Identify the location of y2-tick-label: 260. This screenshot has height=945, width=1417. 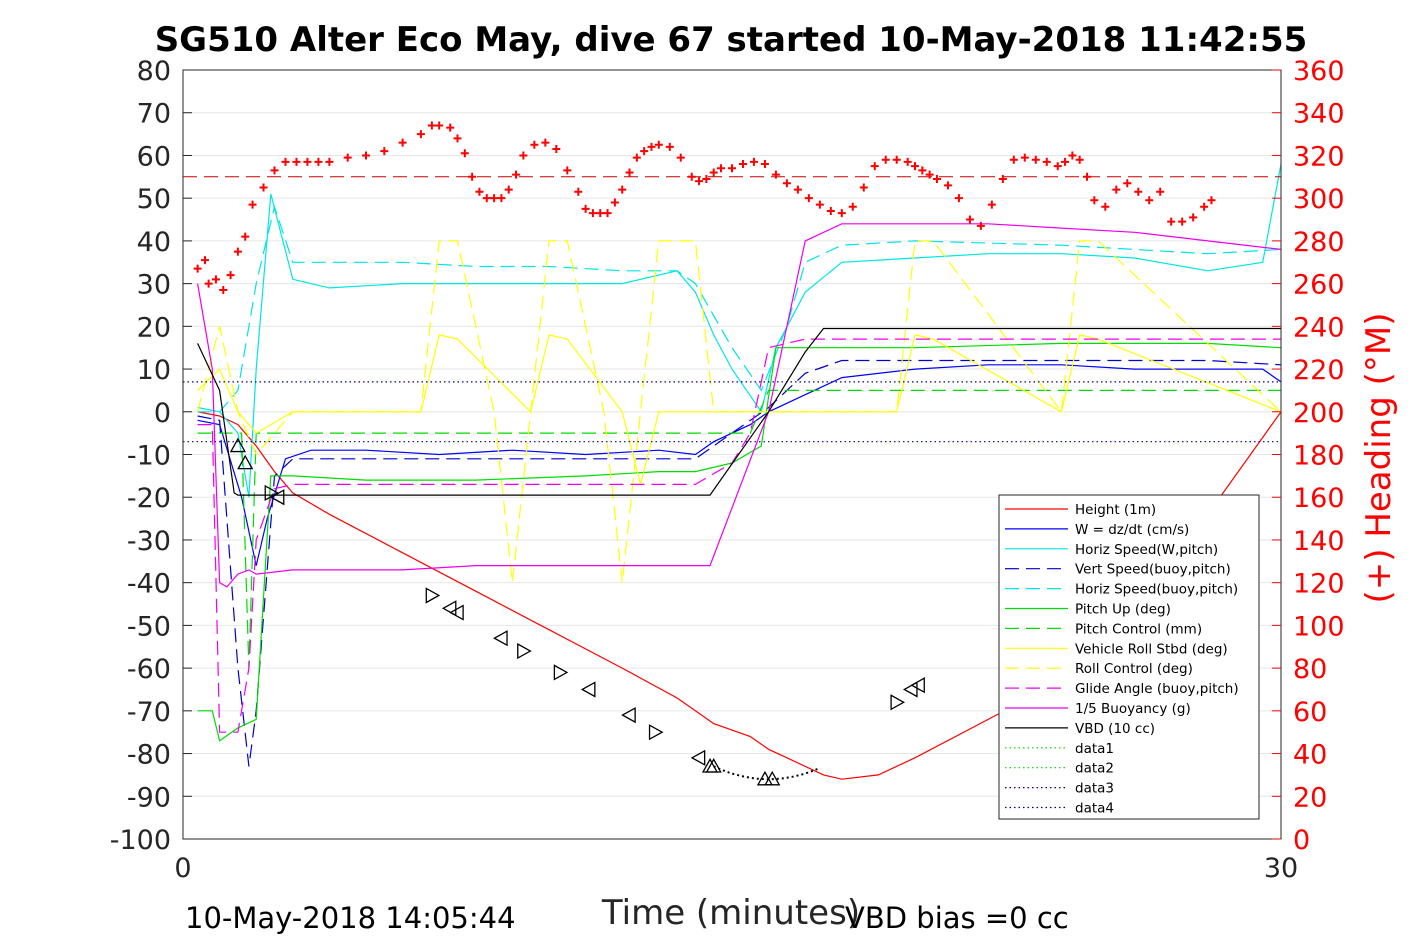
(1319, 285).